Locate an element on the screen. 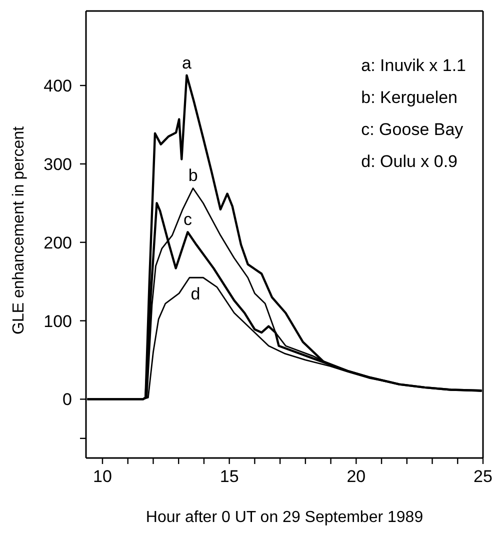 This screenshot has height=536, width=500. series-label: a is located at coordinates (187, 62).